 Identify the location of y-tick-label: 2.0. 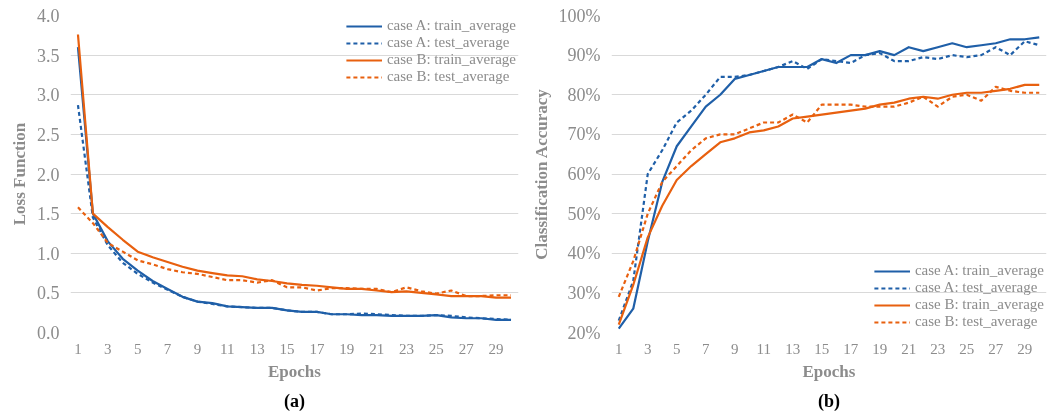
(48, 174).